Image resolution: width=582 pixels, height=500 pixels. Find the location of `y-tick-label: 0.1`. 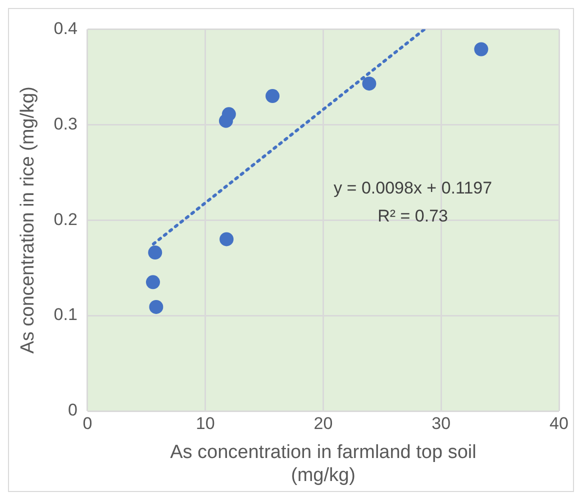

y-tick-label: 0.1 is located at coordinates (66, 314).